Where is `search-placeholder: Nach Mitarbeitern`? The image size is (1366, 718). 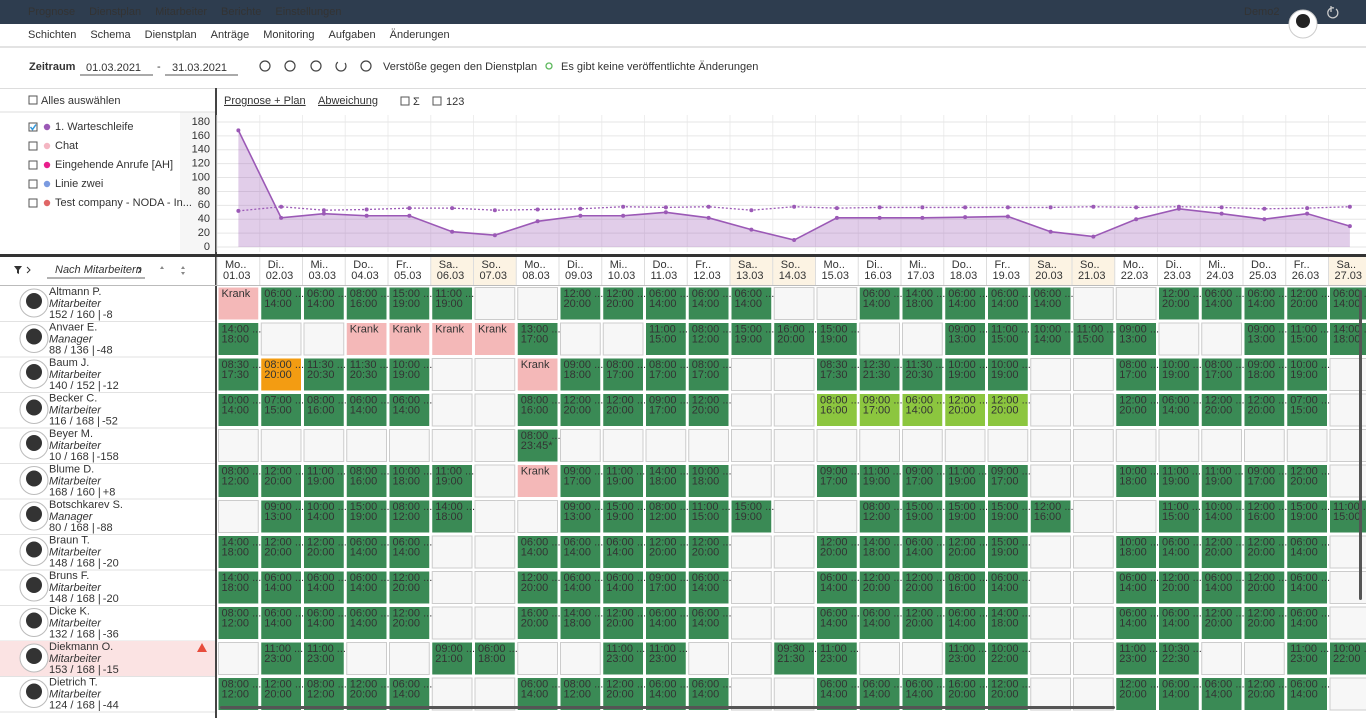
search-placeholder: Nach Mitarbeitern is located at coordinates (98, 270).